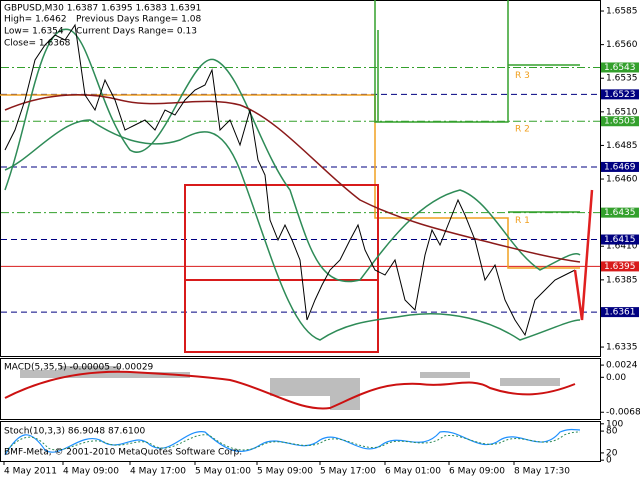  I want to click on macd-panel, so click(300, 389).